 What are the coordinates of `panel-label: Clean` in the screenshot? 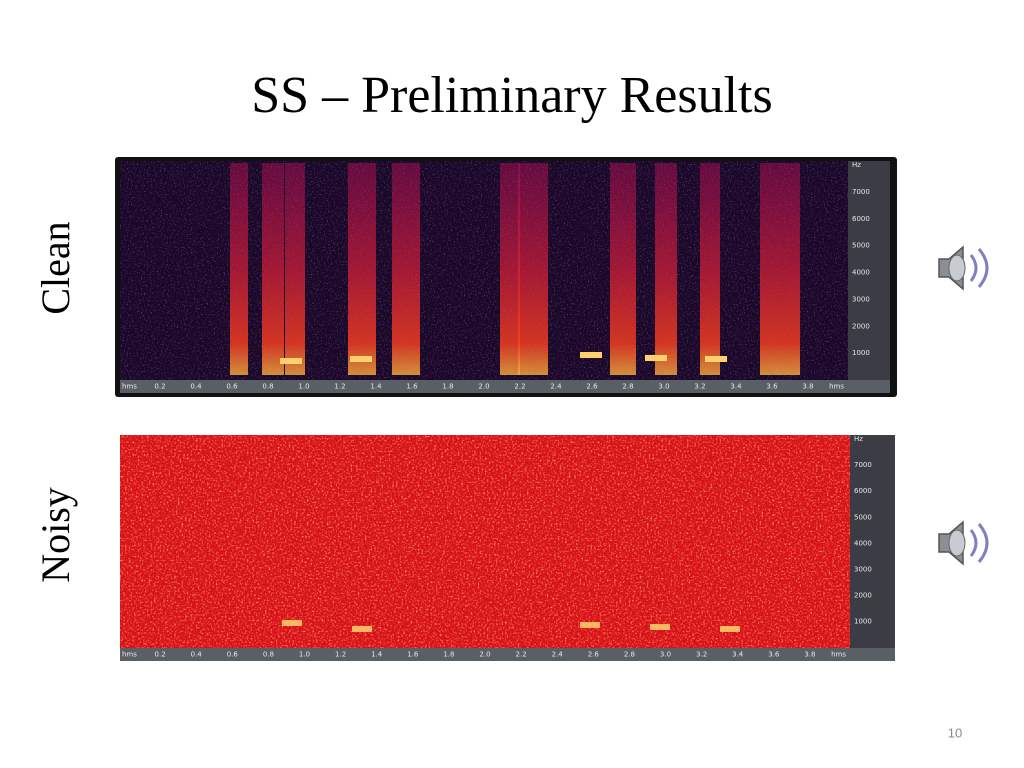 It's located at (55, 267).